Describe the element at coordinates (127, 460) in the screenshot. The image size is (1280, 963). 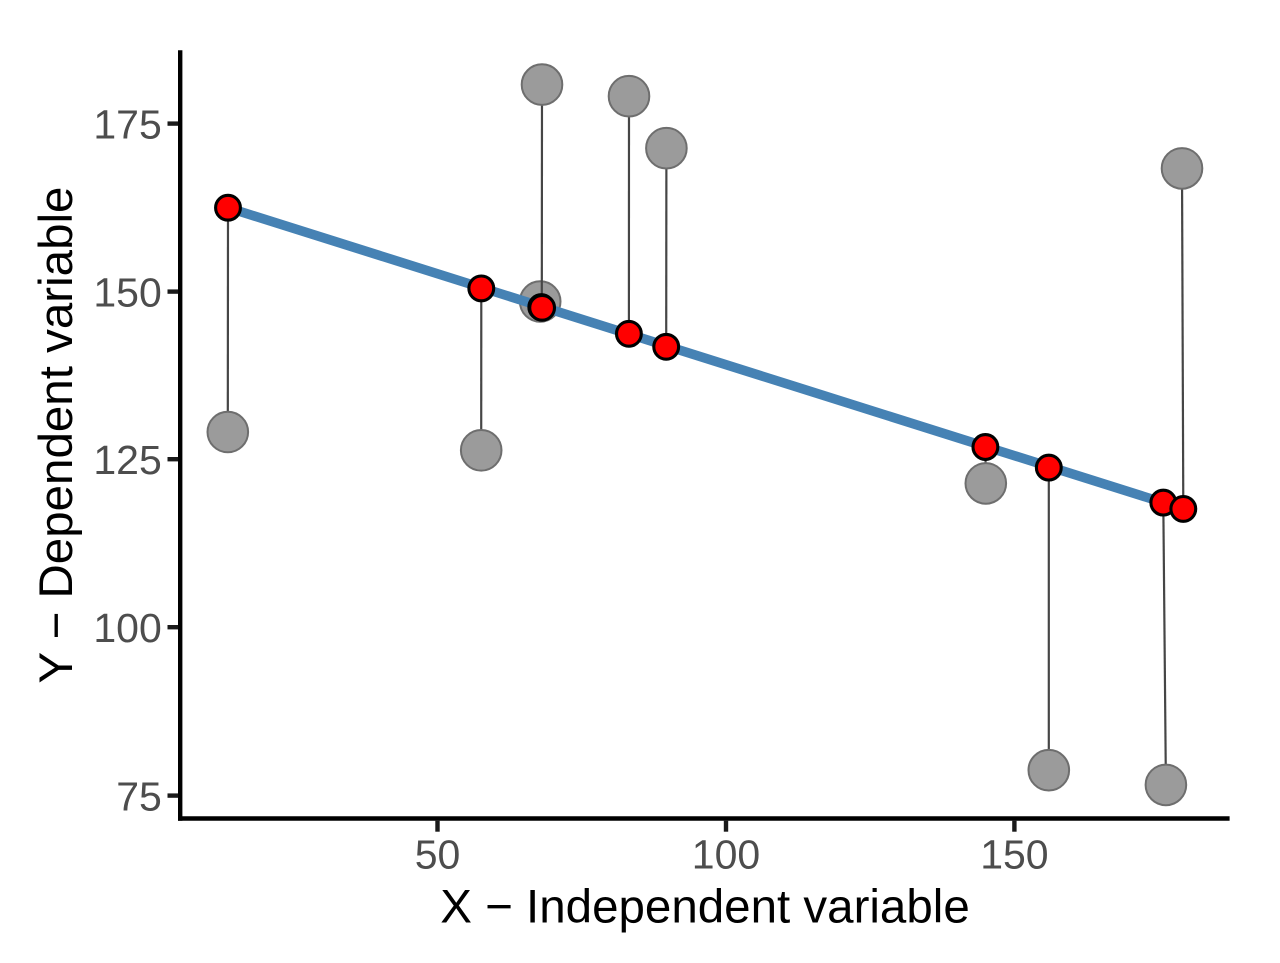
I see `svg-text: 125` at that location.